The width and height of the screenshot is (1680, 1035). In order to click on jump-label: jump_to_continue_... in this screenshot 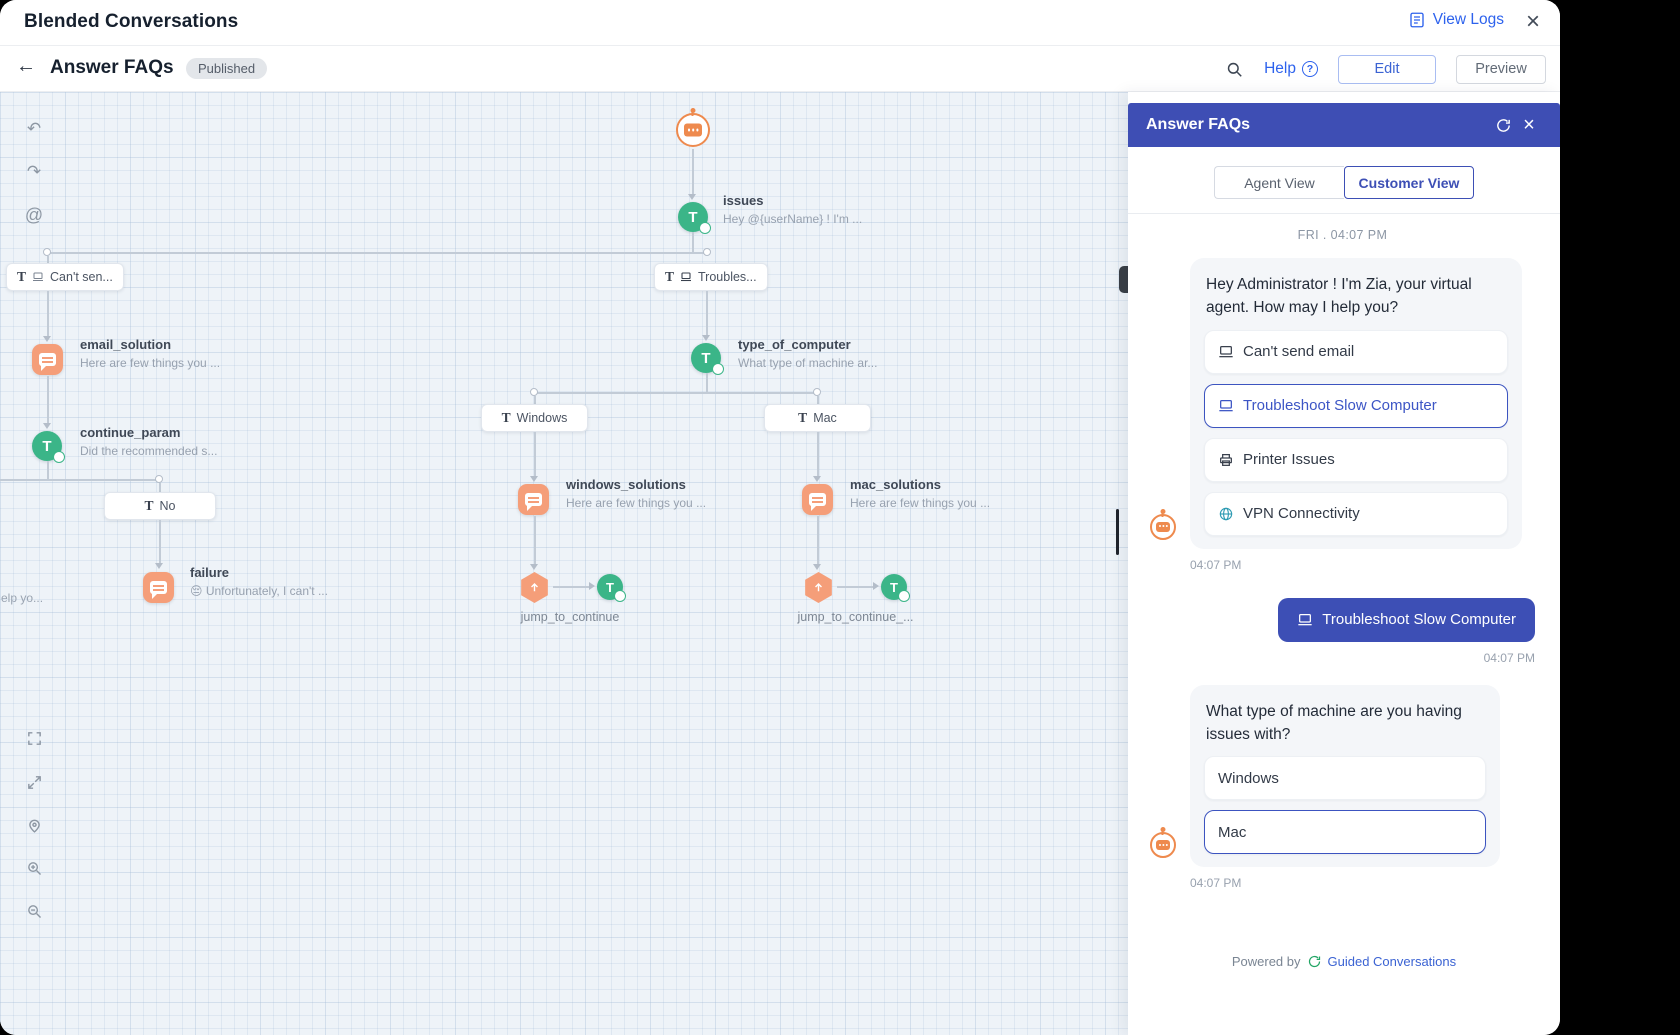, I will do `click(855, 617)`.